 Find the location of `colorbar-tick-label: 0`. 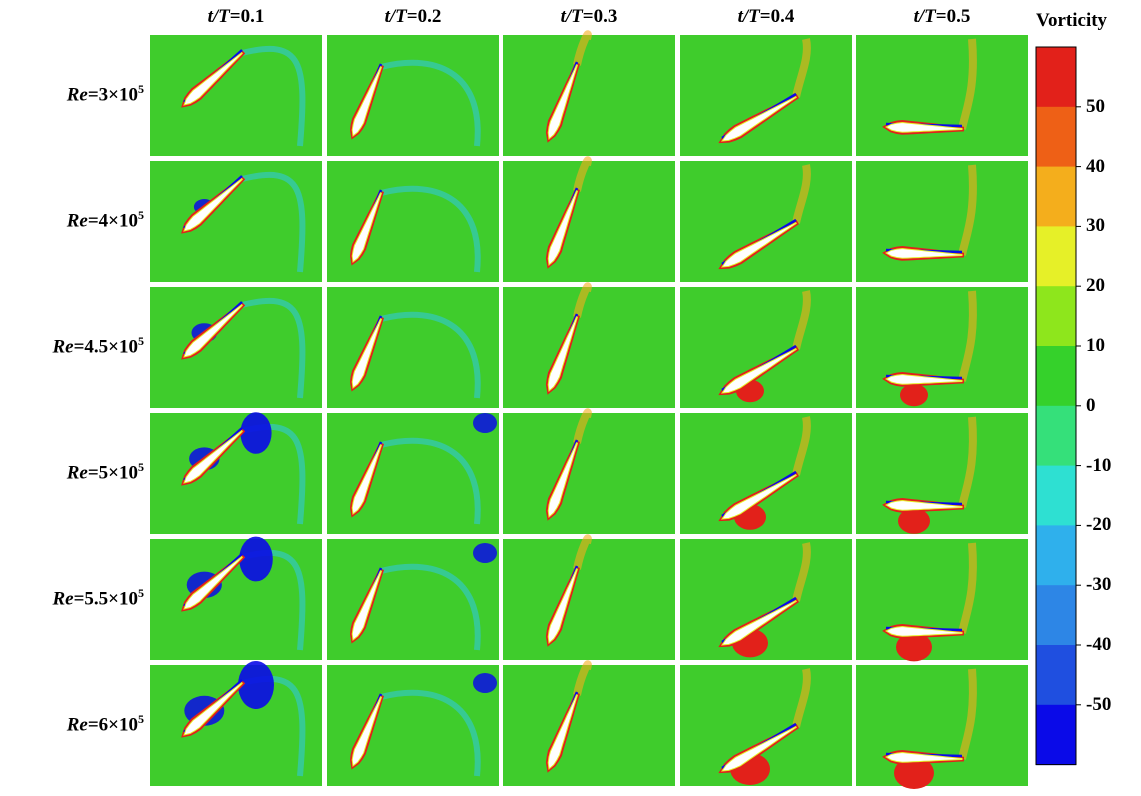

colorbar-tick-label: 0 is located at coordinates (1091, 405).